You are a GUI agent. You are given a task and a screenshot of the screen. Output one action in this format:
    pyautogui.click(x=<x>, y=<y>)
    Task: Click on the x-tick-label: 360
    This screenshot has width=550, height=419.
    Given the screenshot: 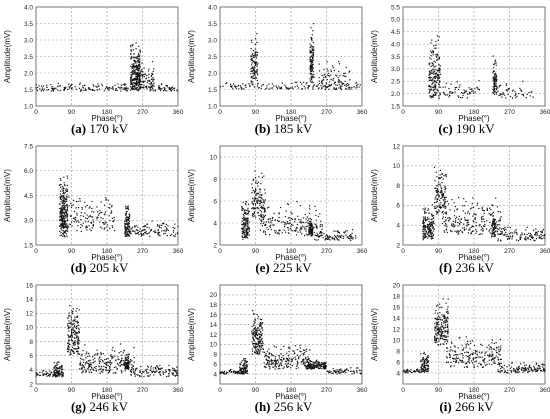 What is the action you would take?
    pyautogui.click(x=545, y=251)
    